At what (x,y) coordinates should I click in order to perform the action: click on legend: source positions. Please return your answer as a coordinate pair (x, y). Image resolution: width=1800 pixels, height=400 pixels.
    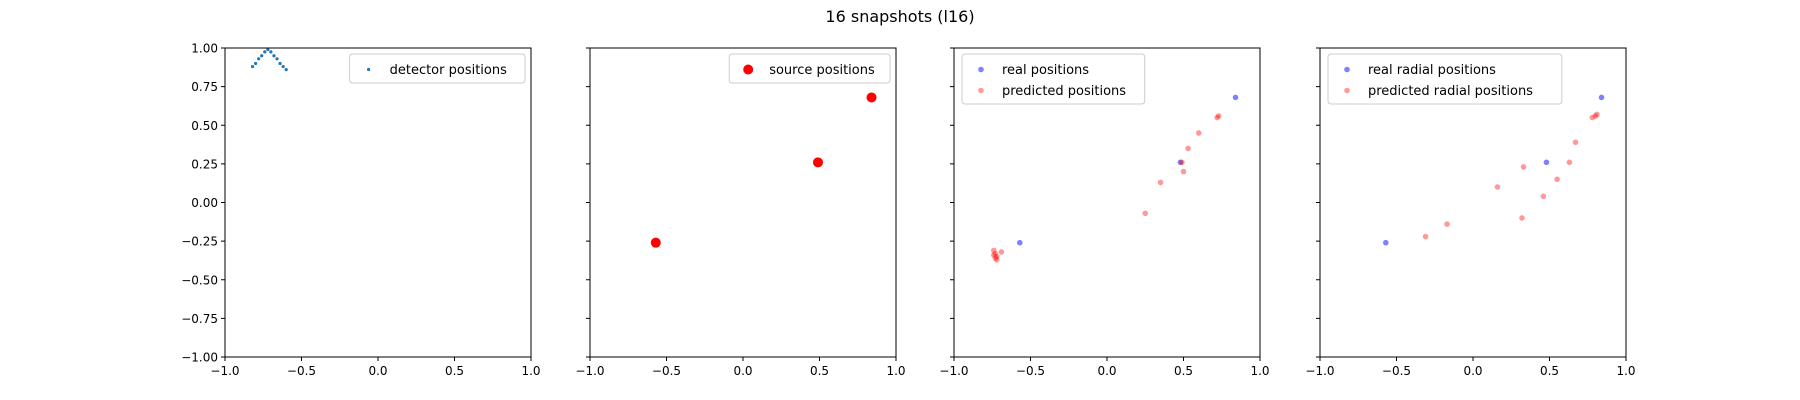
    Looking at the image, I should click on (809, 68).